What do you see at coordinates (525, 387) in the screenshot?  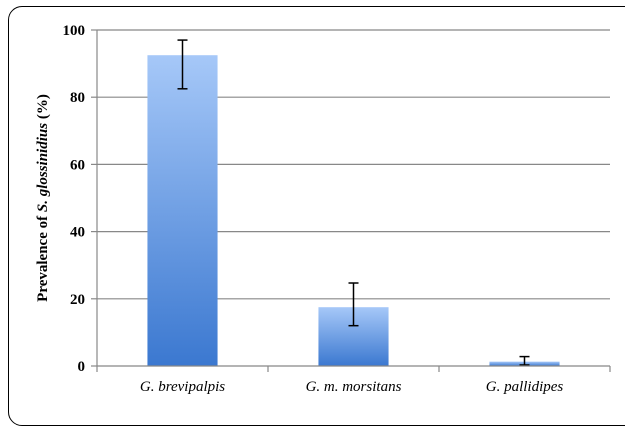 I see `category-label-2: G. pallidipes` at bounding box center [525, 387].